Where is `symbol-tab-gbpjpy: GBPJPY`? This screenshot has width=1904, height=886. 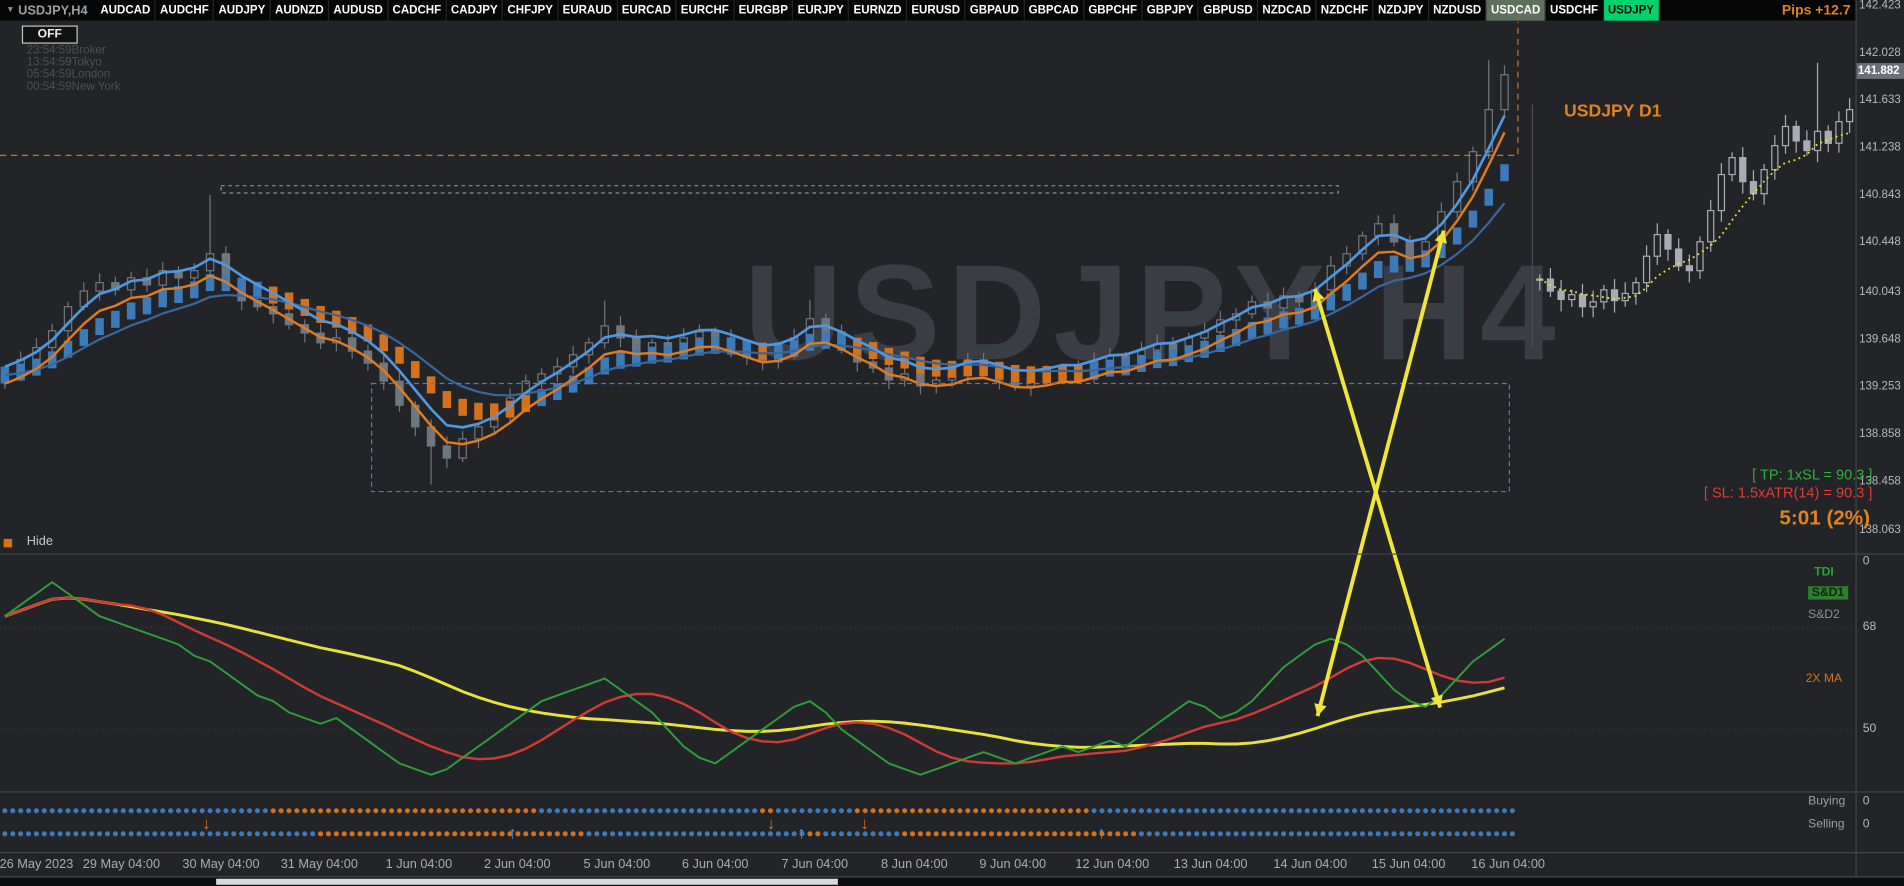 symbol-tab-gbpjpy: GBPJPY is located at coordinates (1171, 10).